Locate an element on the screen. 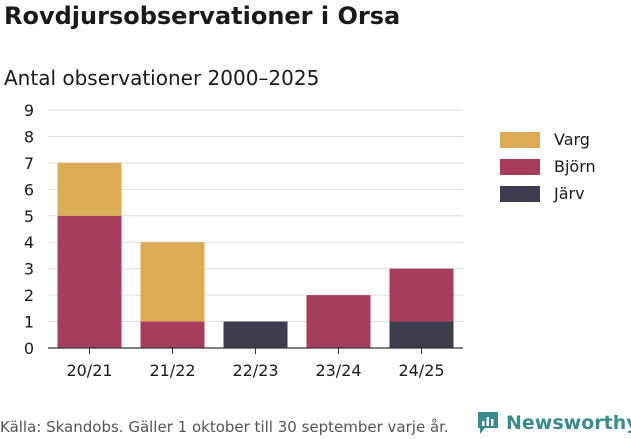  x-tick-label: 23/24 is located at coordinates (338, 370).